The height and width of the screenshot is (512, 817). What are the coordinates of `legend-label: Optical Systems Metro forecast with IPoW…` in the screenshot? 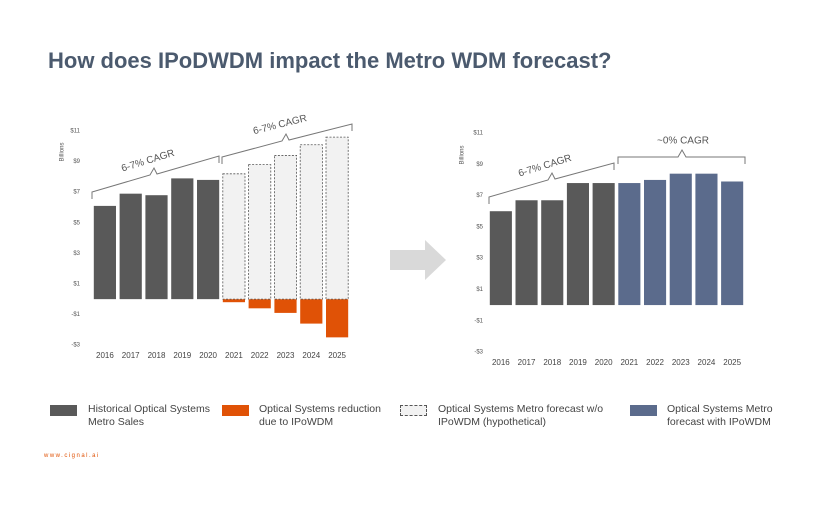 It's located at (720, 415).